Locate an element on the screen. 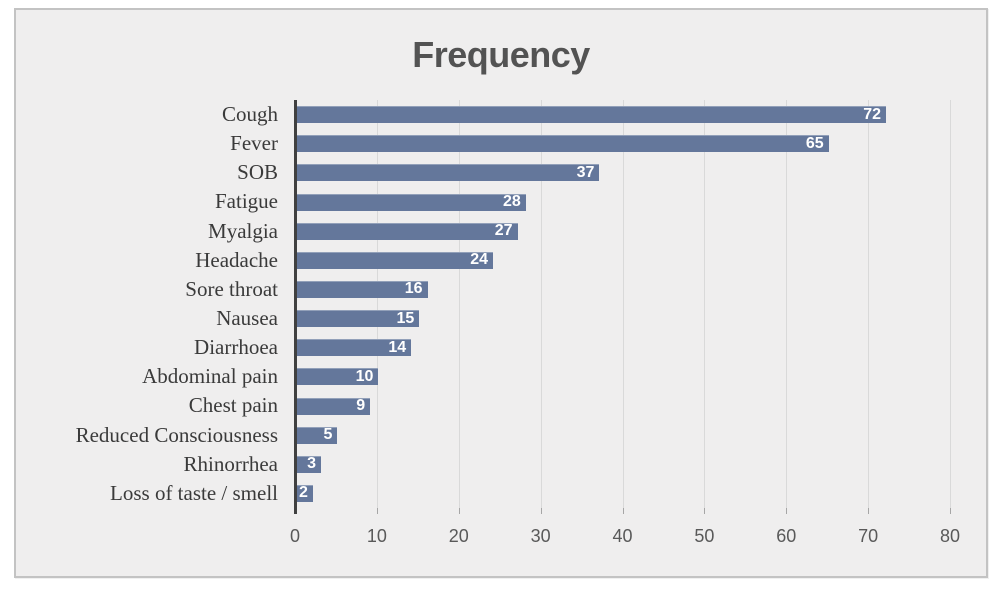 The image size is (1000, 589). bar: 27 is located at coordinates (407, 231).